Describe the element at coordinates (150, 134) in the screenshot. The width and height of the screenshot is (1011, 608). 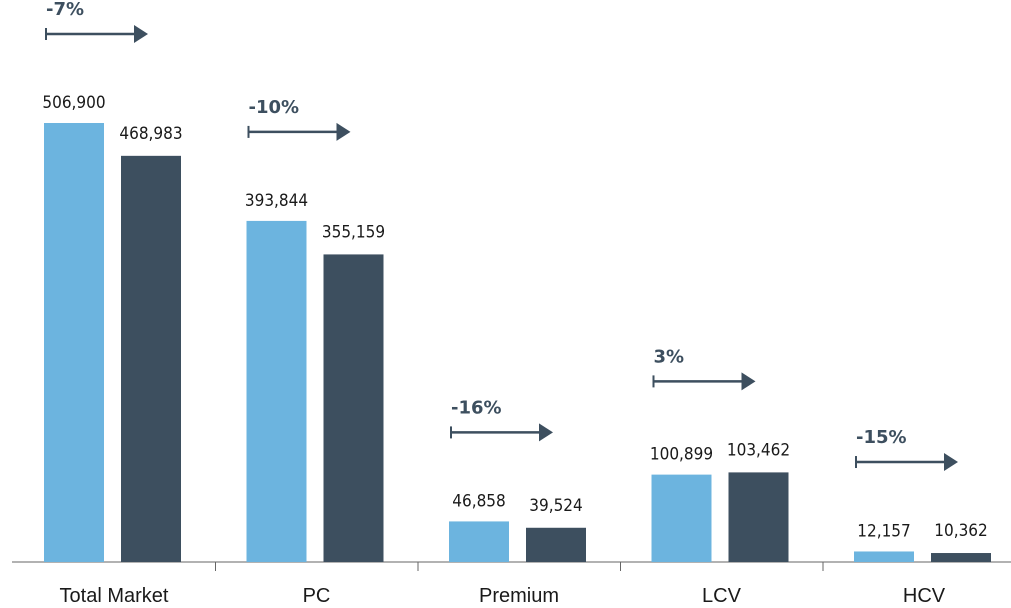
I see `data-label: 468,983` at that location.